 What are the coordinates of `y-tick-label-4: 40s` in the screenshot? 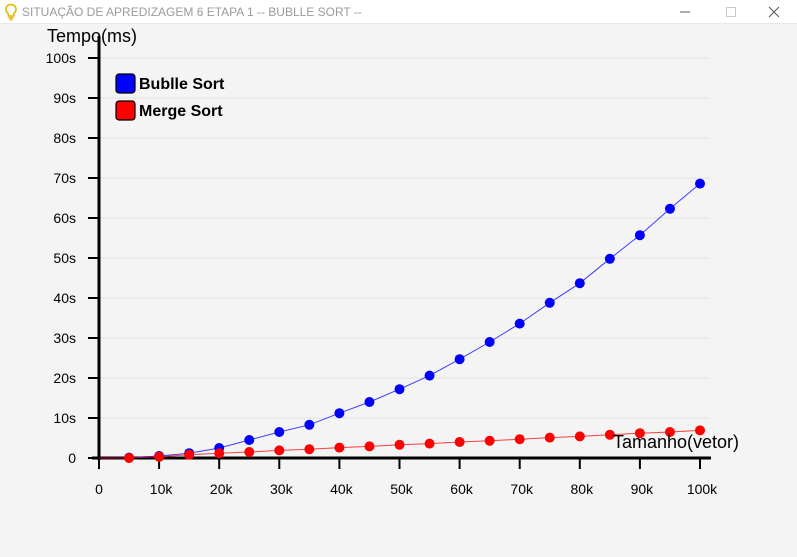 It's located at (64, 298).